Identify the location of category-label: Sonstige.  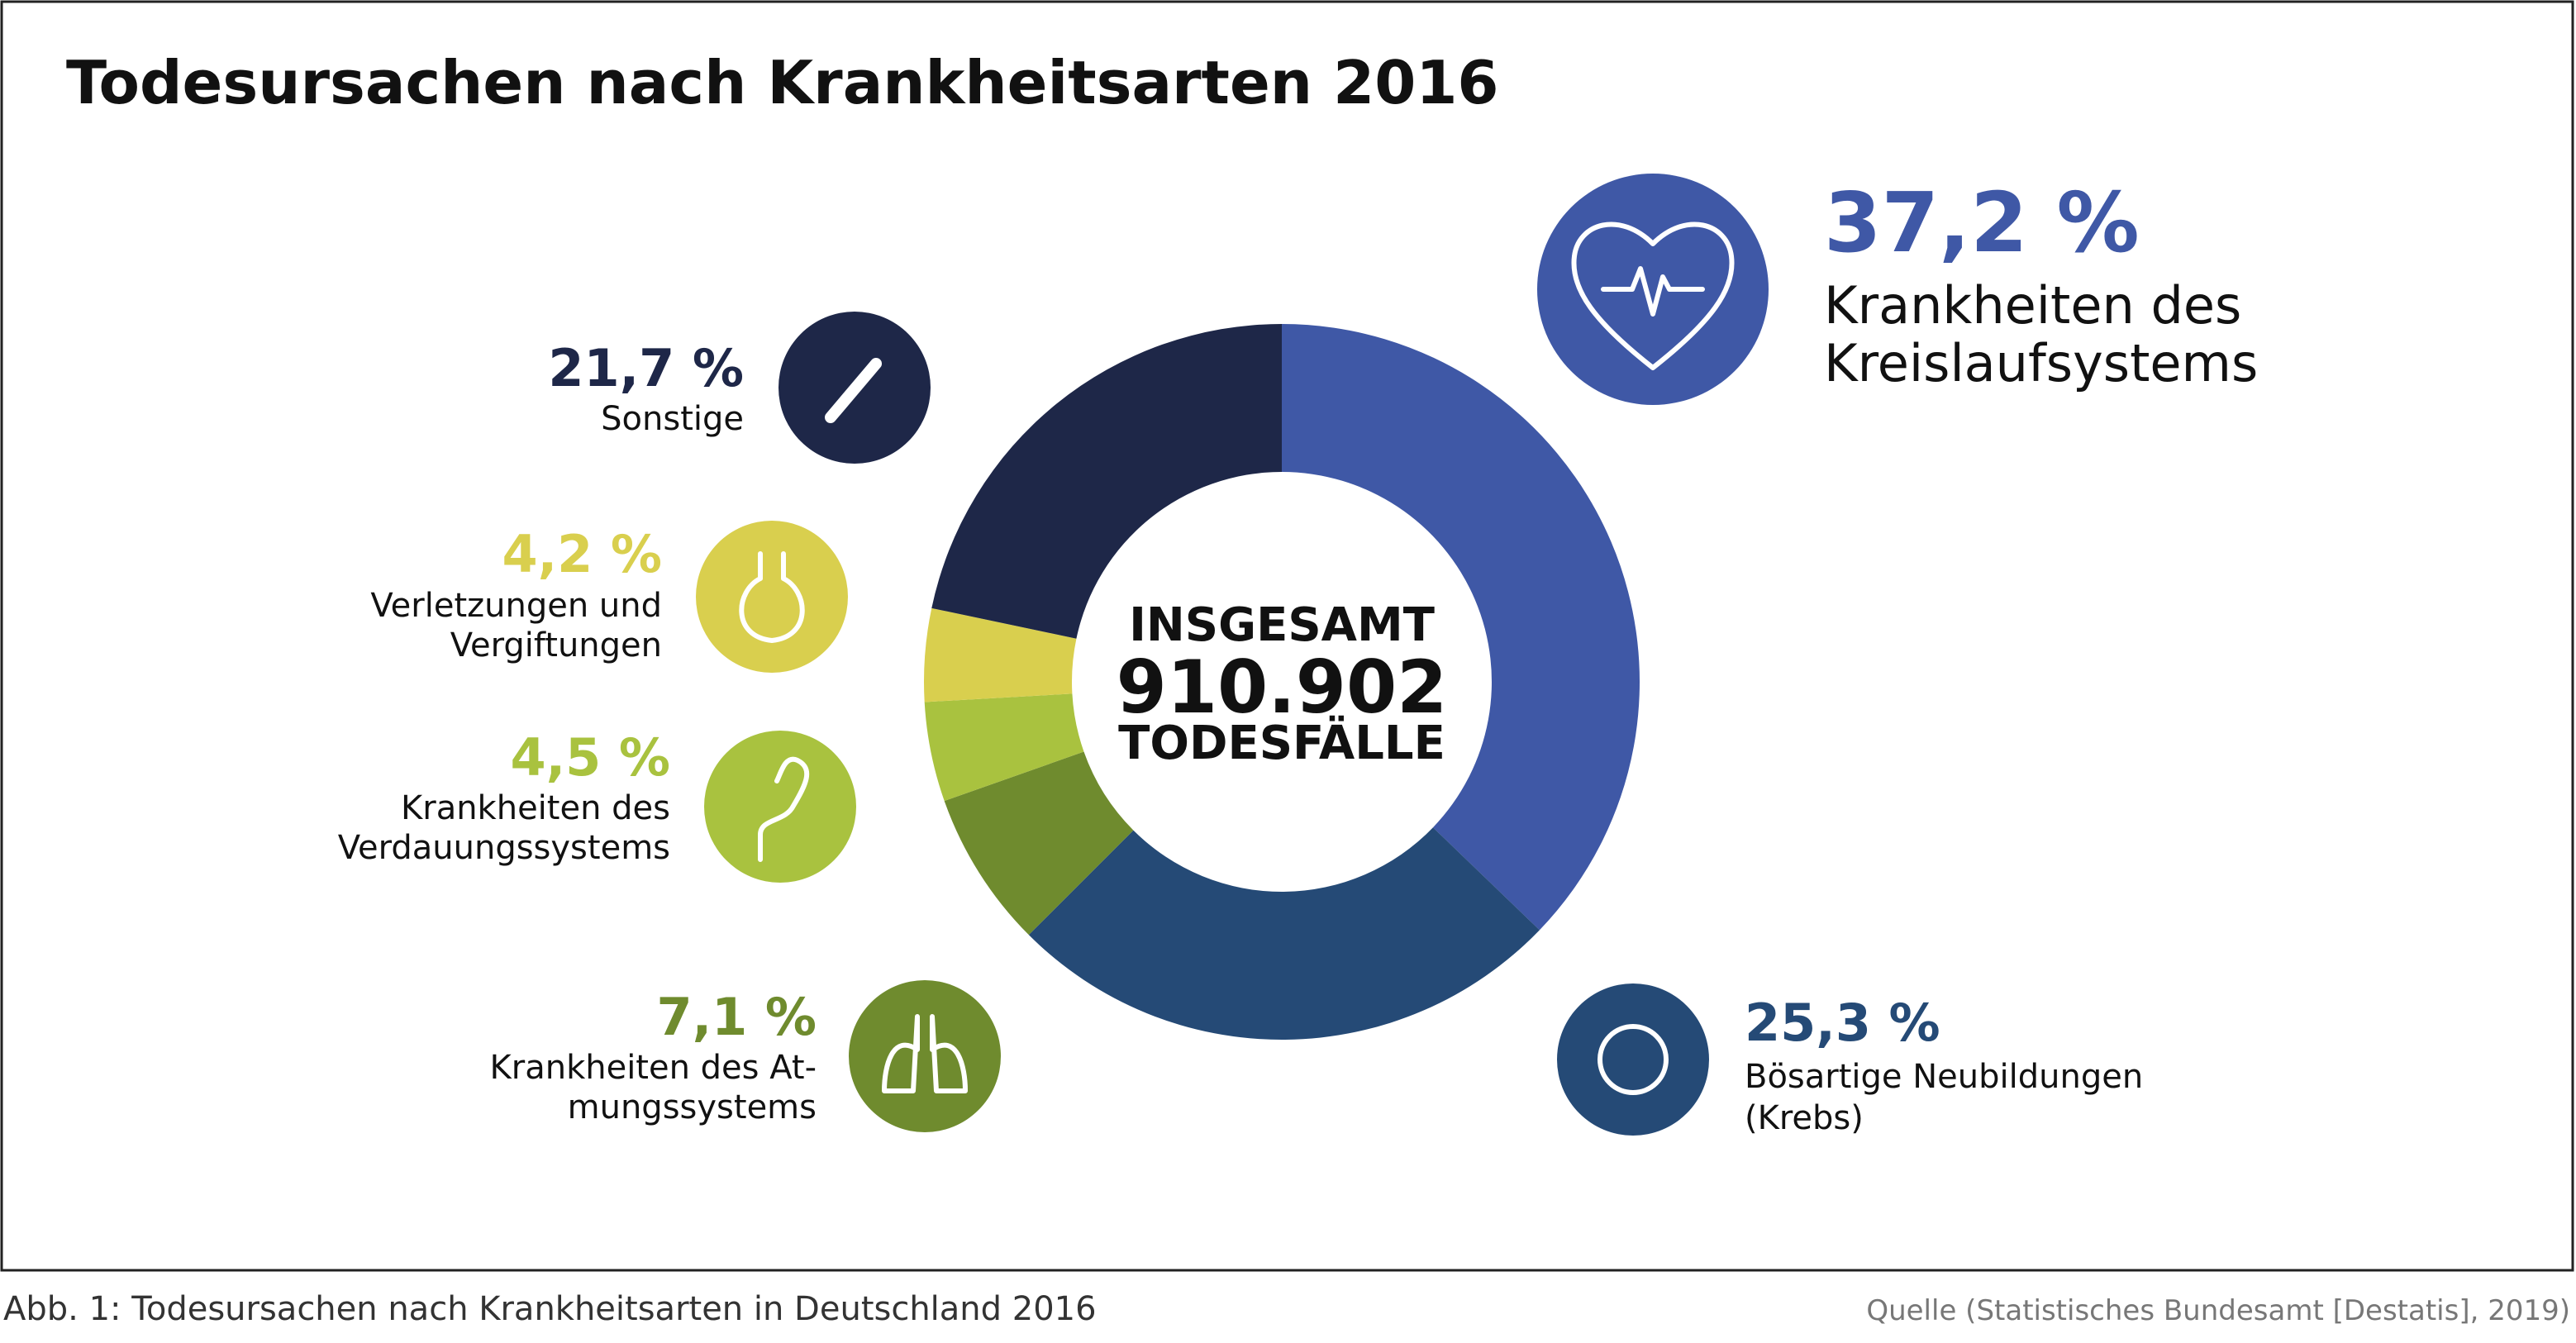
(673, 419).